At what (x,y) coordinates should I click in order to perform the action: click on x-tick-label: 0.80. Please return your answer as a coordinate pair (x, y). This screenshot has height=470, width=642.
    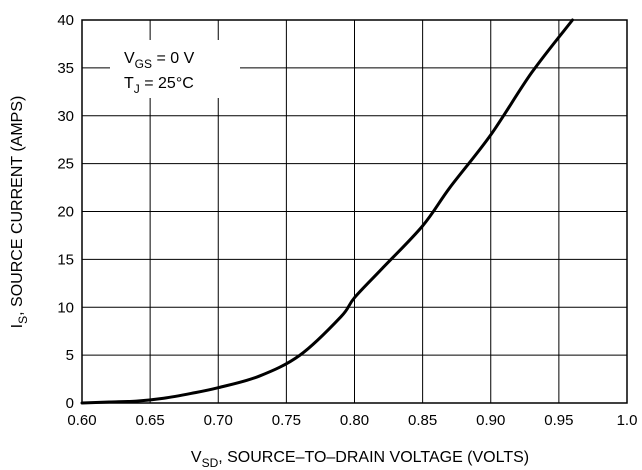
    Looking at the image, I should click on (354, 420).